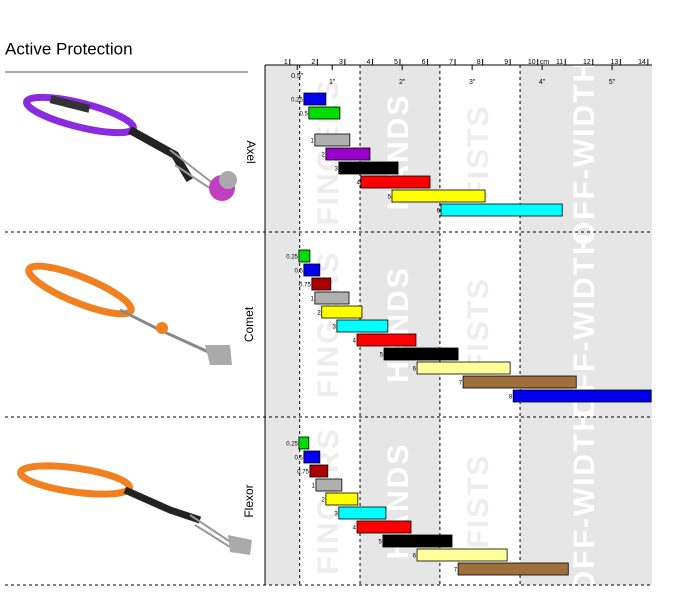  Describe the element at coordinates (251, 151) in the screenshot. I see `section-label: Axel` at that location.